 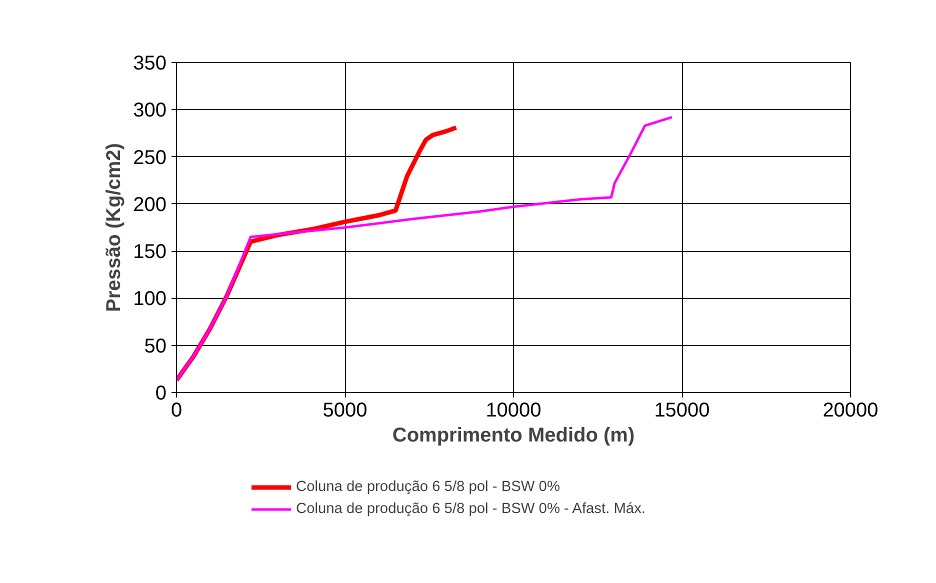 What do you see at coordinates (150, 205) in the screenshot?
I see `y-tick-label: 200` at bounding box center [150, 205].